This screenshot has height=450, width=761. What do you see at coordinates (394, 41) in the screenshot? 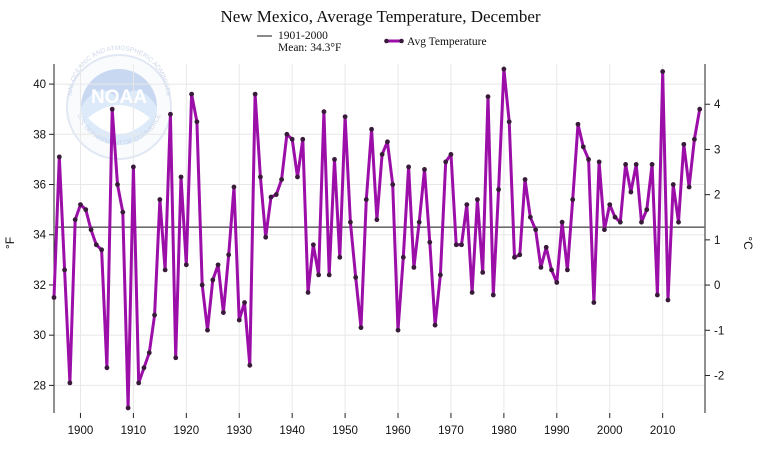
I see `legend-series-swatch` at bounding box center [394, 41].